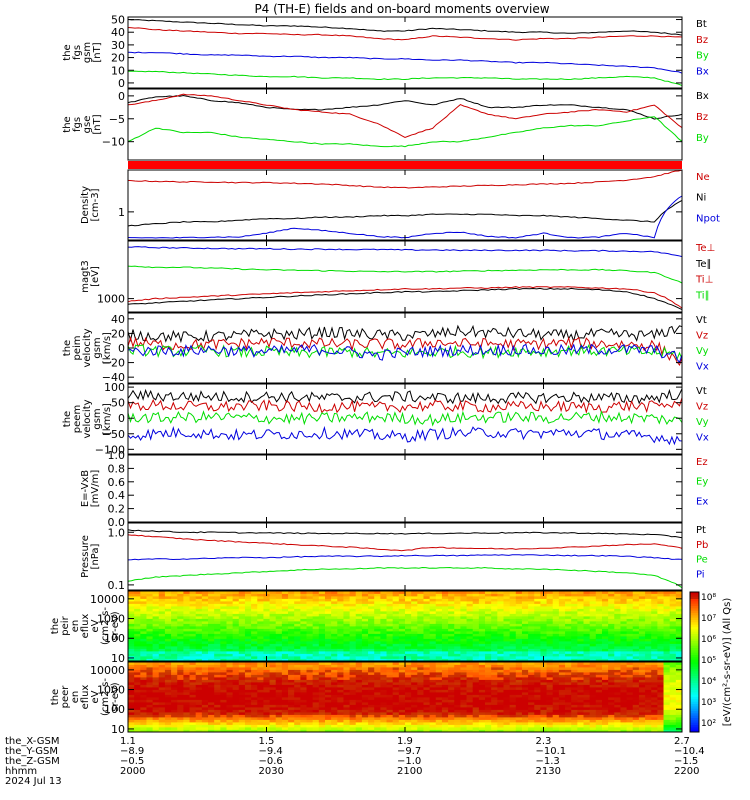 This screenshot has width=750, height=800. Describe the element at coordinates (85, 626) in the screenshot. I see `y-axis-label: eflux` at that location.